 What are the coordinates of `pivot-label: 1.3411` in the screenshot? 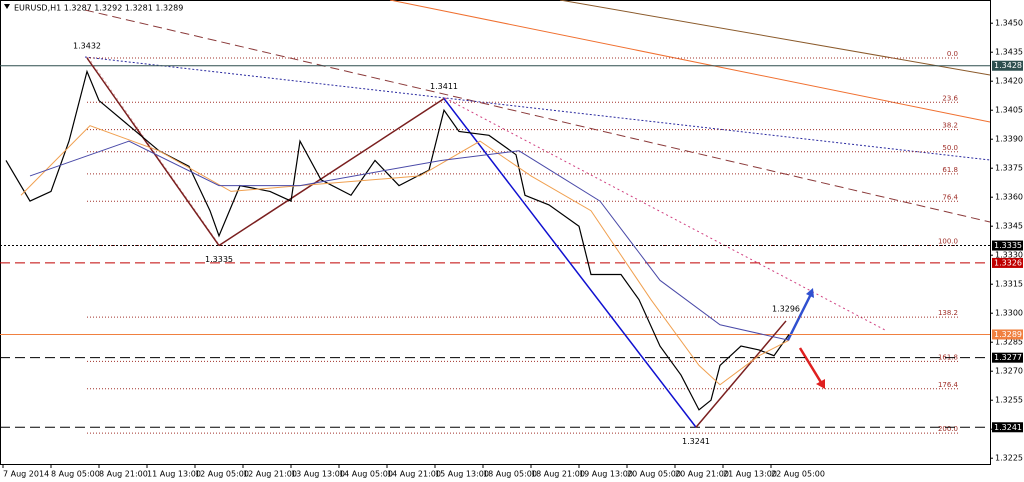 It's located at (444, 86).